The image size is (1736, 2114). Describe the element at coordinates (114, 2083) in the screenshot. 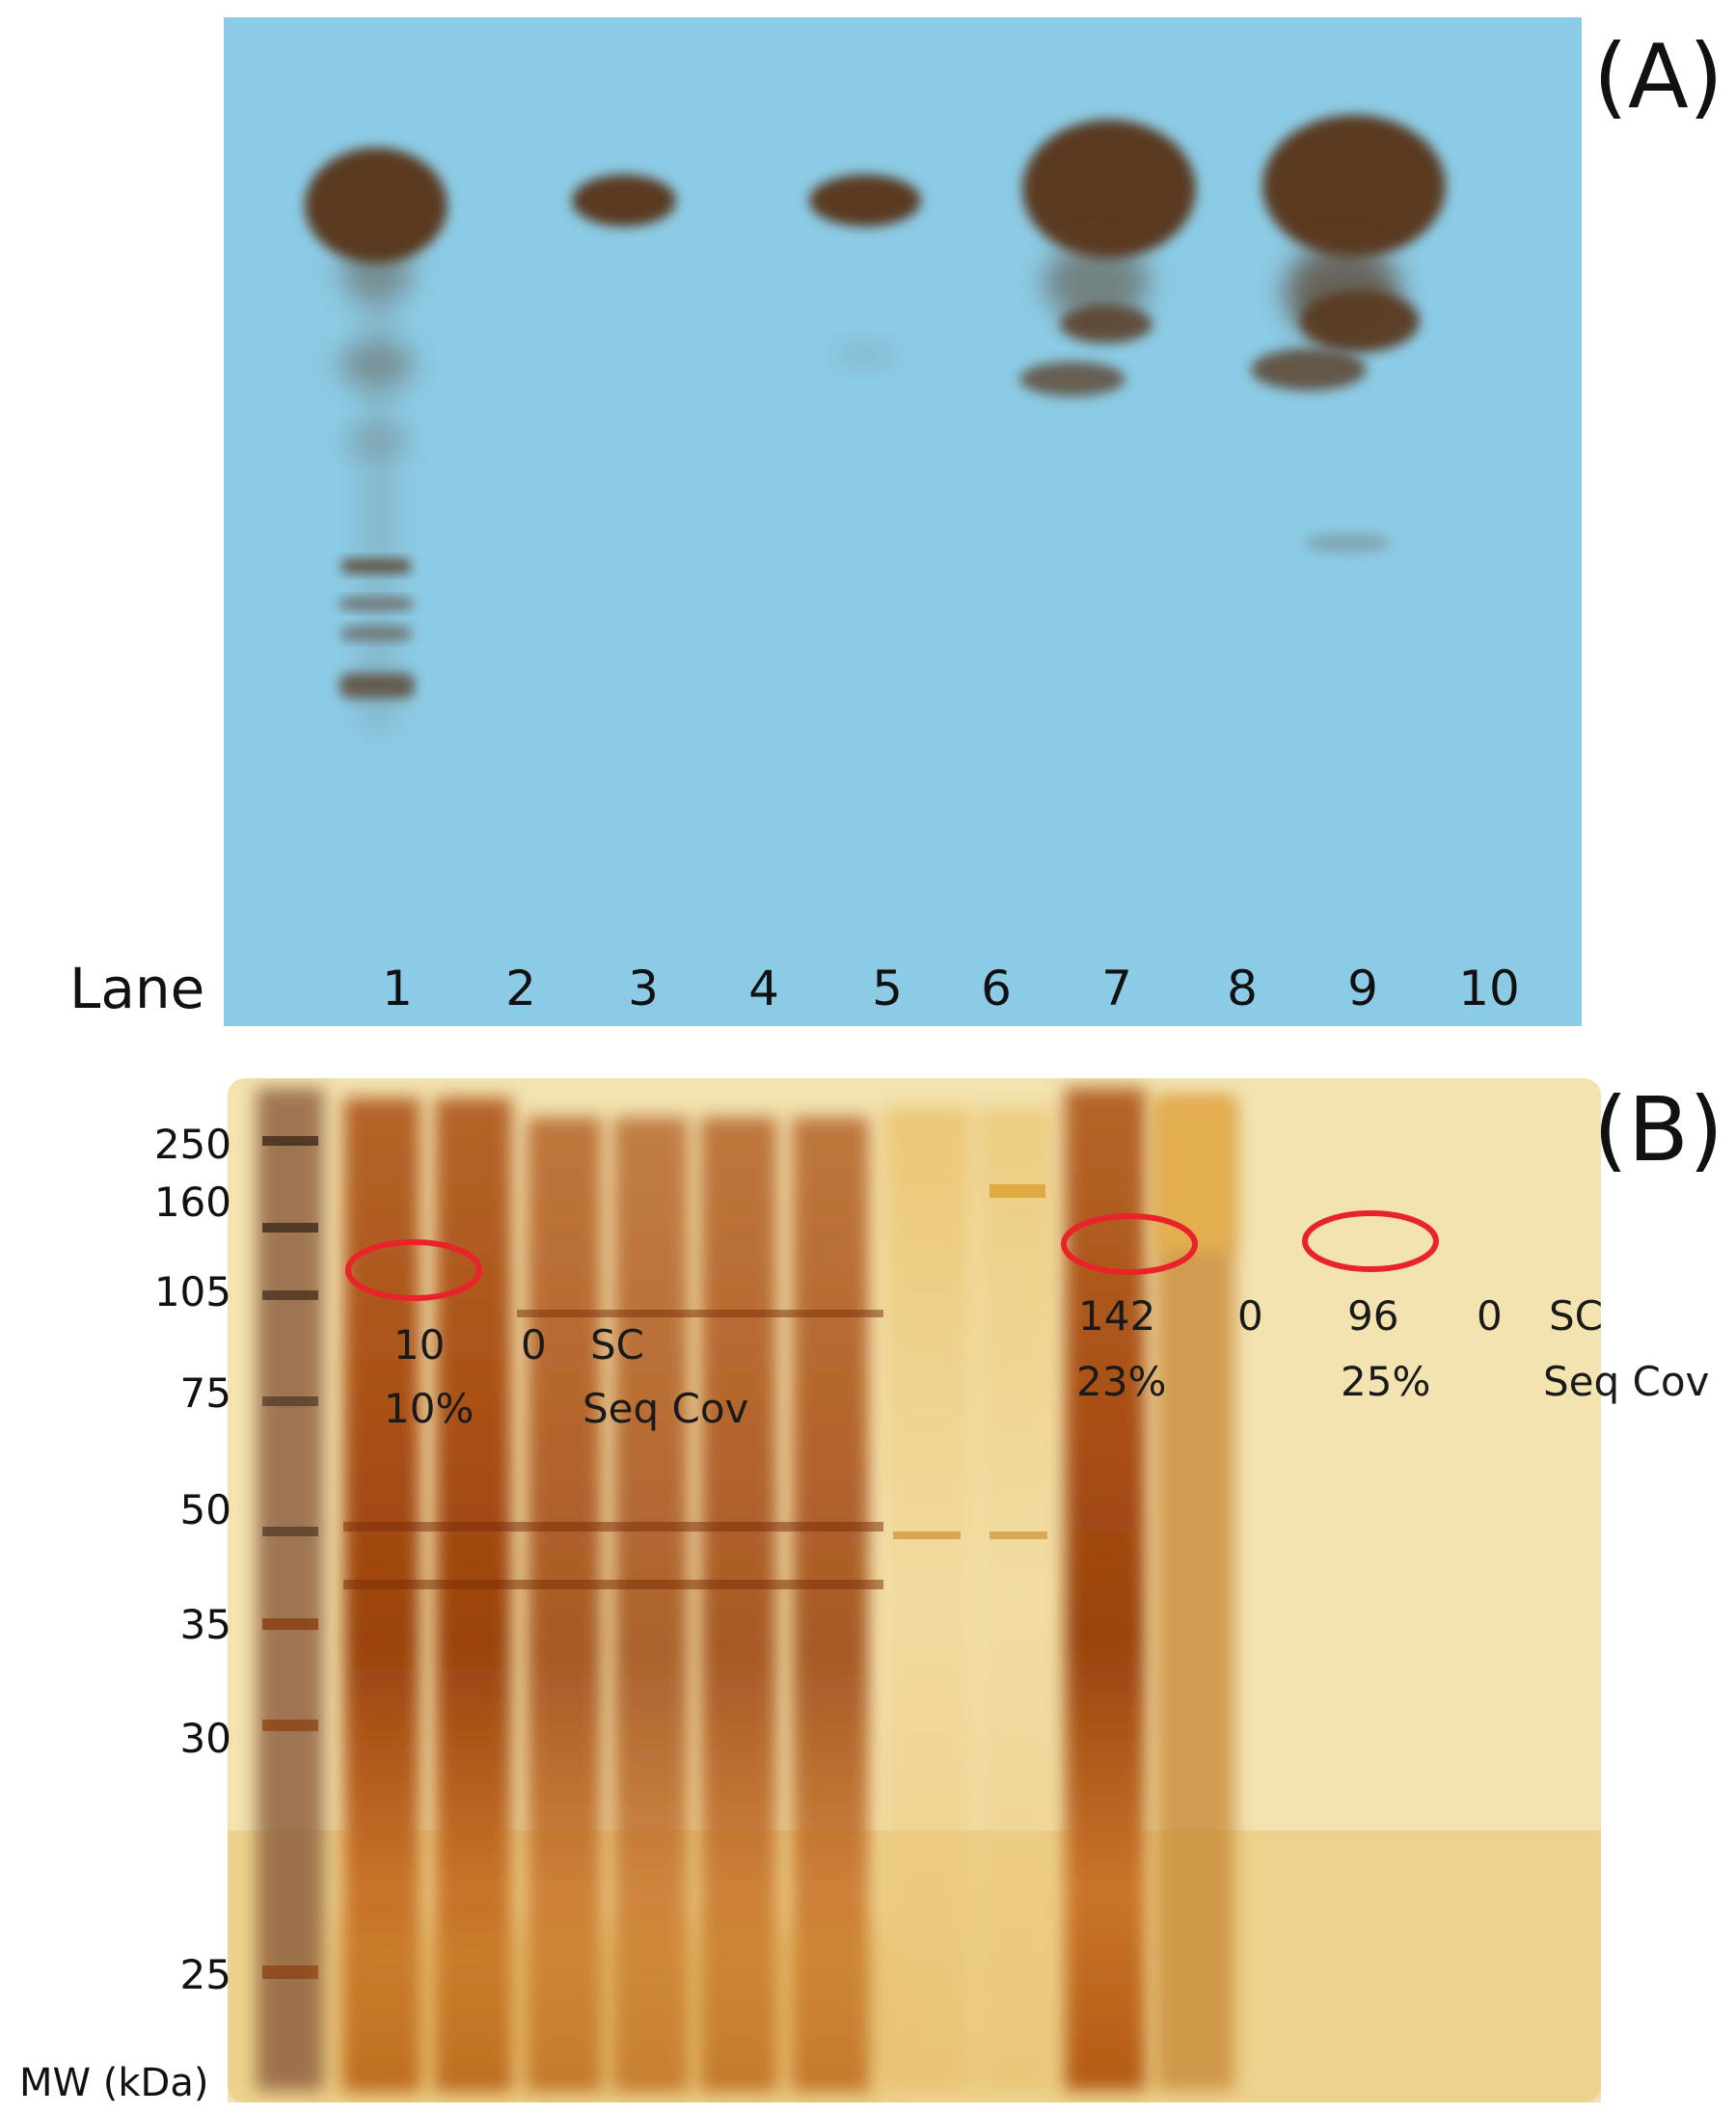

I see `mw-axis-label: MW (kDa)` at that location.